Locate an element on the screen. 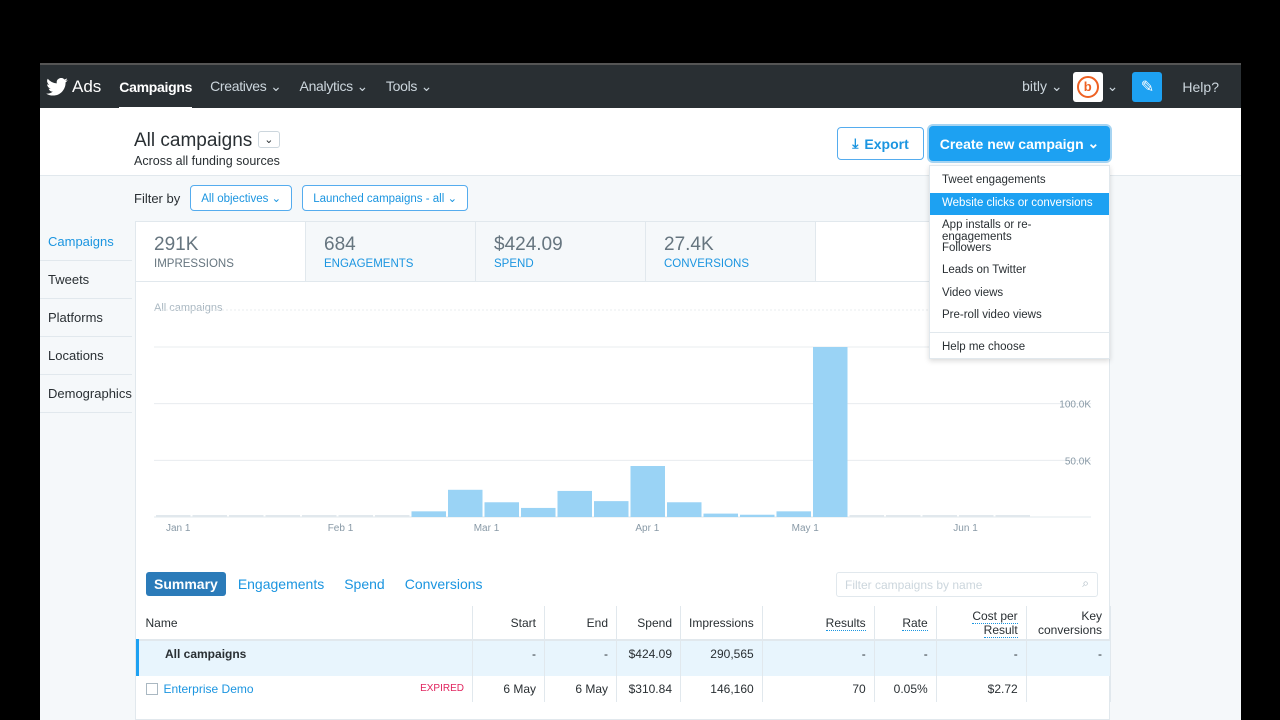  tab-engagements: Engagements is located at coordinates (281, 584).